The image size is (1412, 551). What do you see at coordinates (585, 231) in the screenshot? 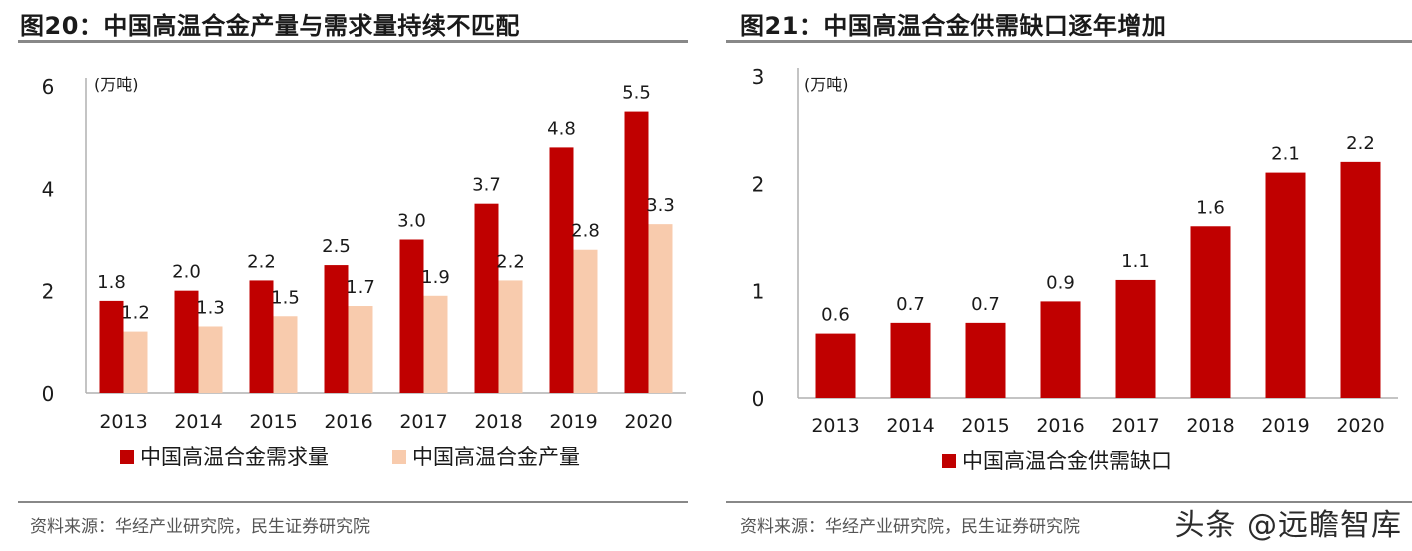
I see `data-label: 2.8` at bounding box center [585, 231].